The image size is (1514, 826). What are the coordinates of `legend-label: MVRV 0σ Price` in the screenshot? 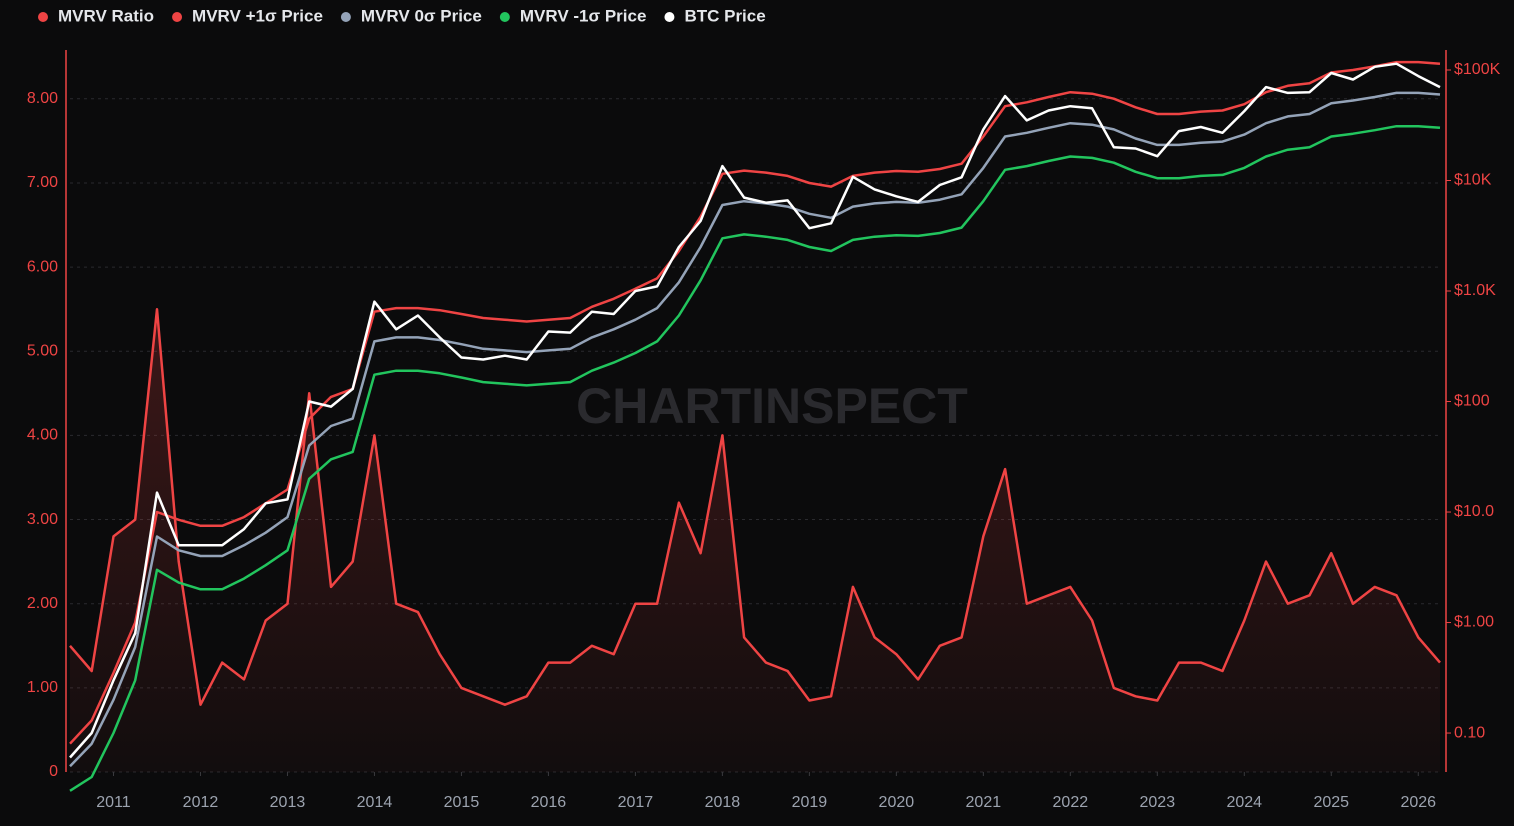 It's located at (421, 15).